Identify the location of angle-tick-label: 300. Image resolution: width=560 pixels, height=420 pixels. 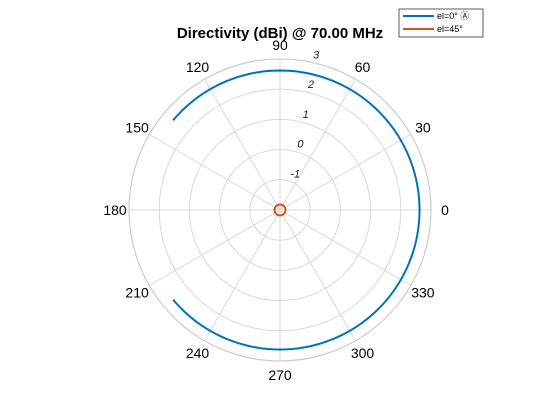
(363, 353).